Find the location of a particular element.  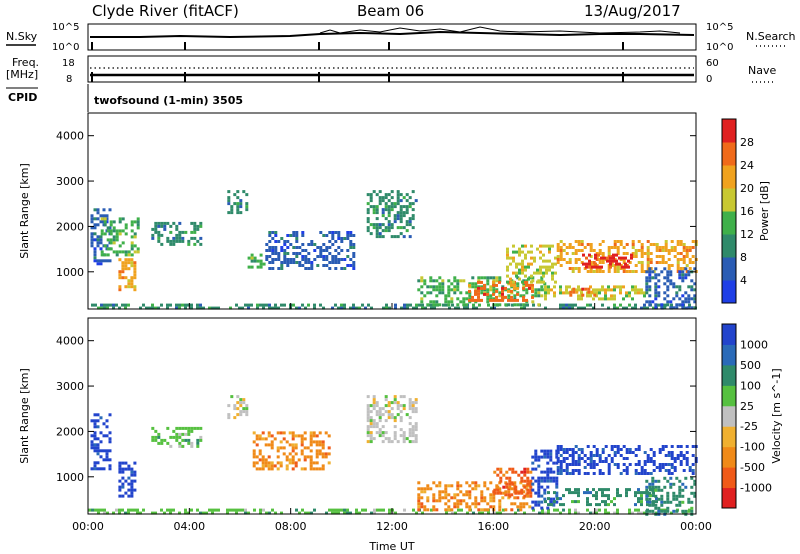

power-colorbar-tick: 16 is located at coordinates (747, 211).